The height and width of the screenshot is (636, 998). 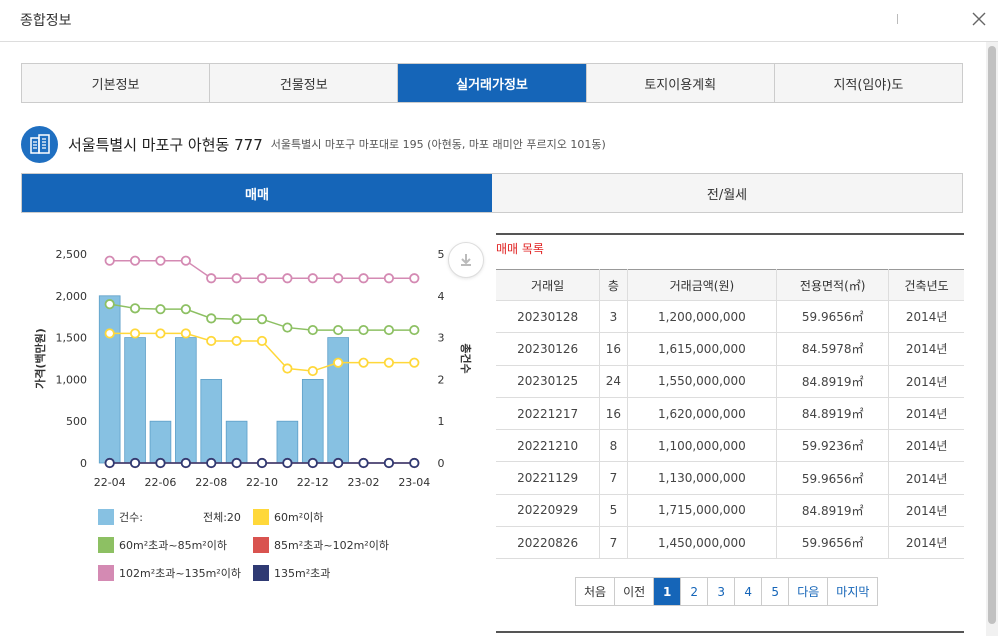 I want to click on y-tick-label: 1,000, so click(x=72, y=379).